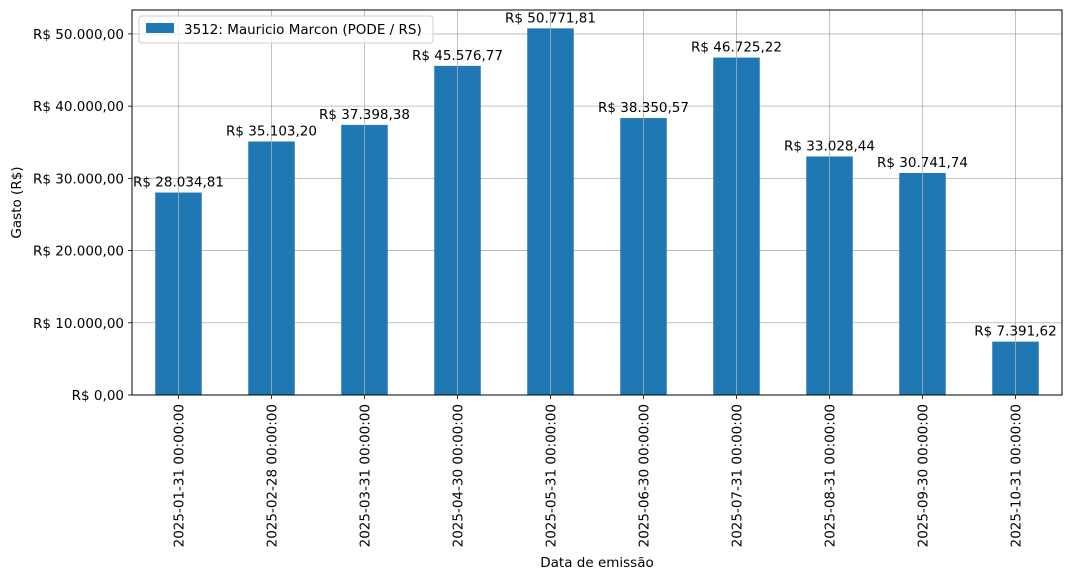  What do you see at coordinates (78, 35) in the screenshot?
I see `y-tick-label: R$ 50.000,00` at bounding box center [78, 35].